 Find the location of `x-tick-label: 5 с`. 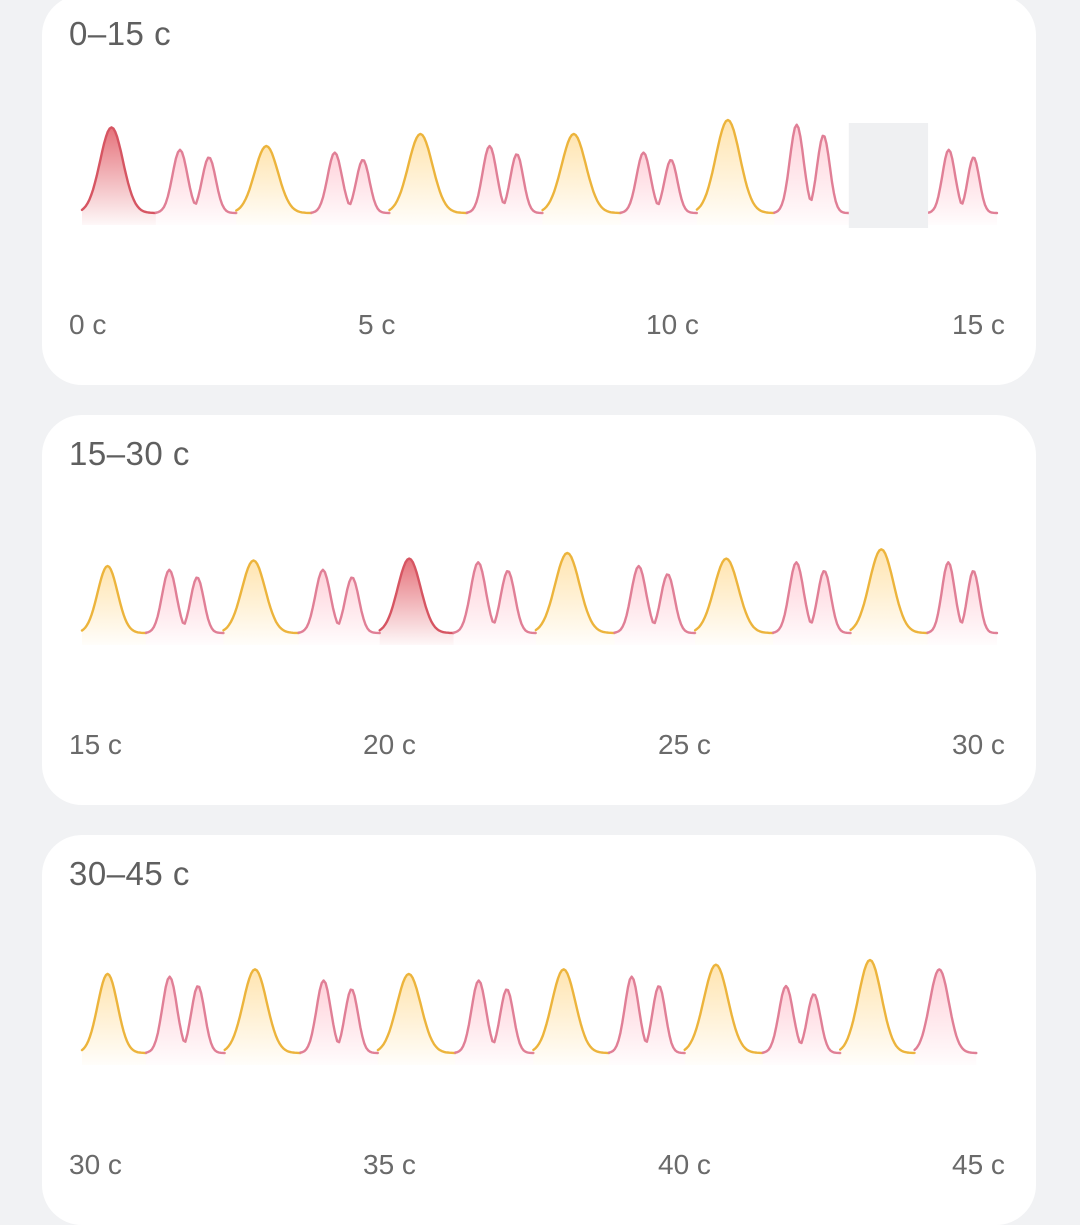

x-tick-label: 5 с is located at coordinates (377, 324).